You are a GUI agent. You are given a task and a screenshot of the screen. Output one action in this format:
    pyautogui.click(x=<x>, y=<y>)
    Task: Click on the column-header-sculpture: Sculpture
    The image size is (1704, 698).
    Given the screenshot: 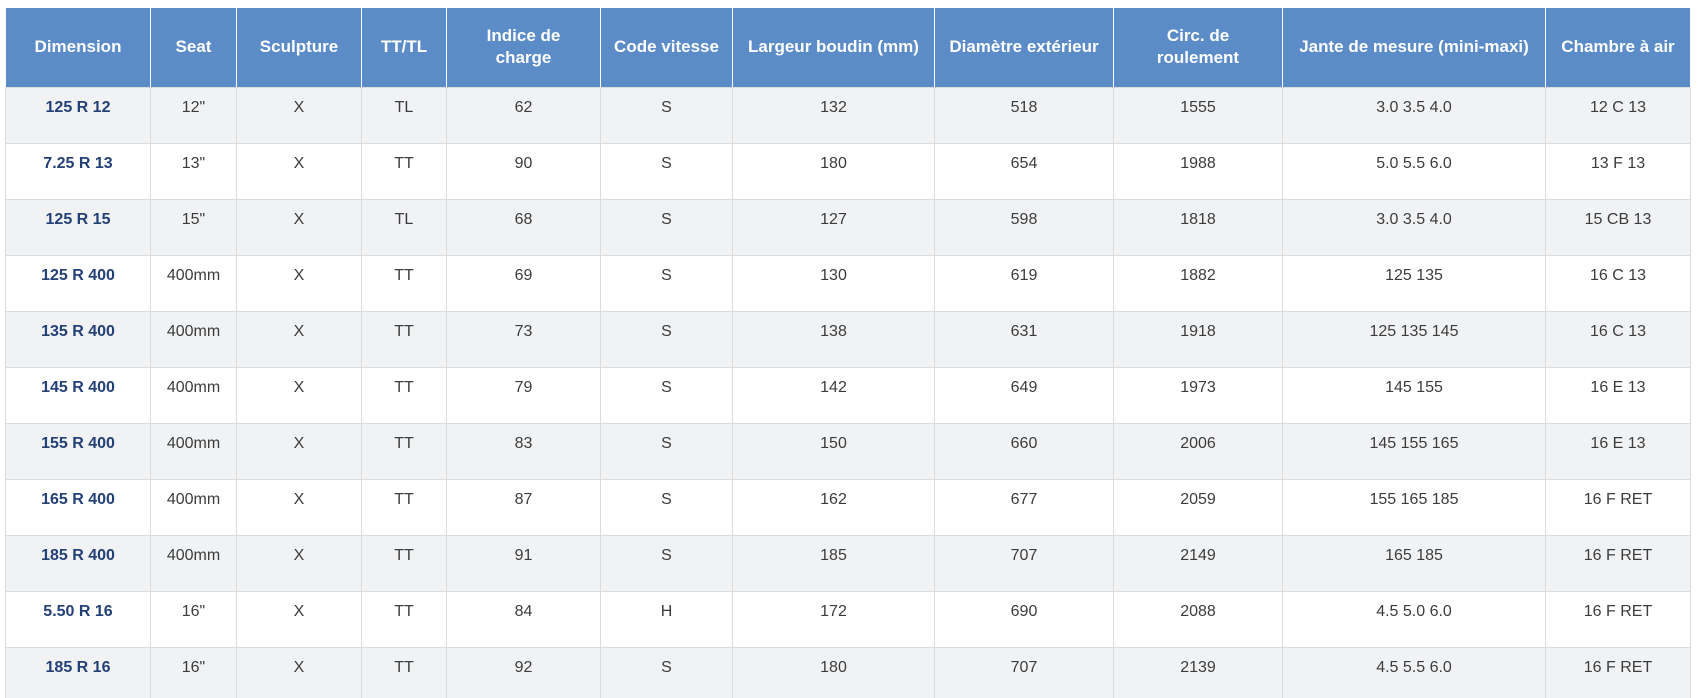 What is the action you would take?
    pyautogui.click(x=299, y=47)
    